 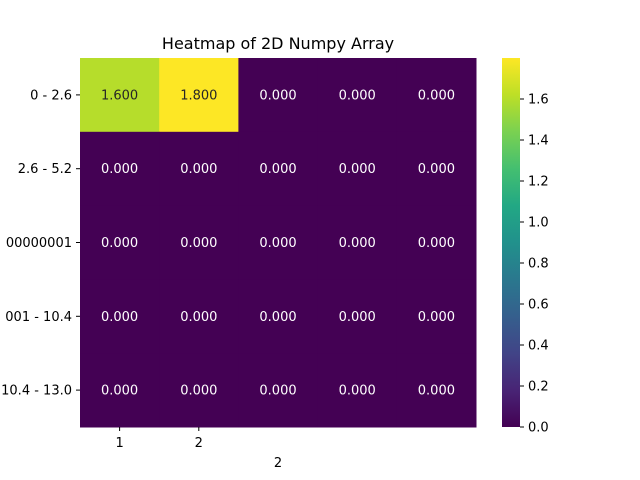 What do you see at coordinates (538, 346) in the screenshot?
I see `colorbar-tick-label: 0.4` at bounding box center [538, 346].